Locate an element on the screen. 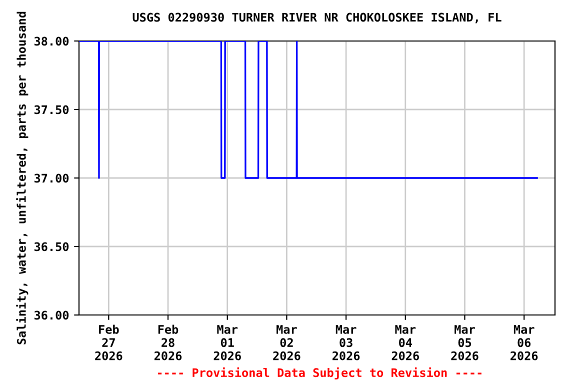  x-tick-label: Mar 04 2026 is located at coordinates (405, 342).